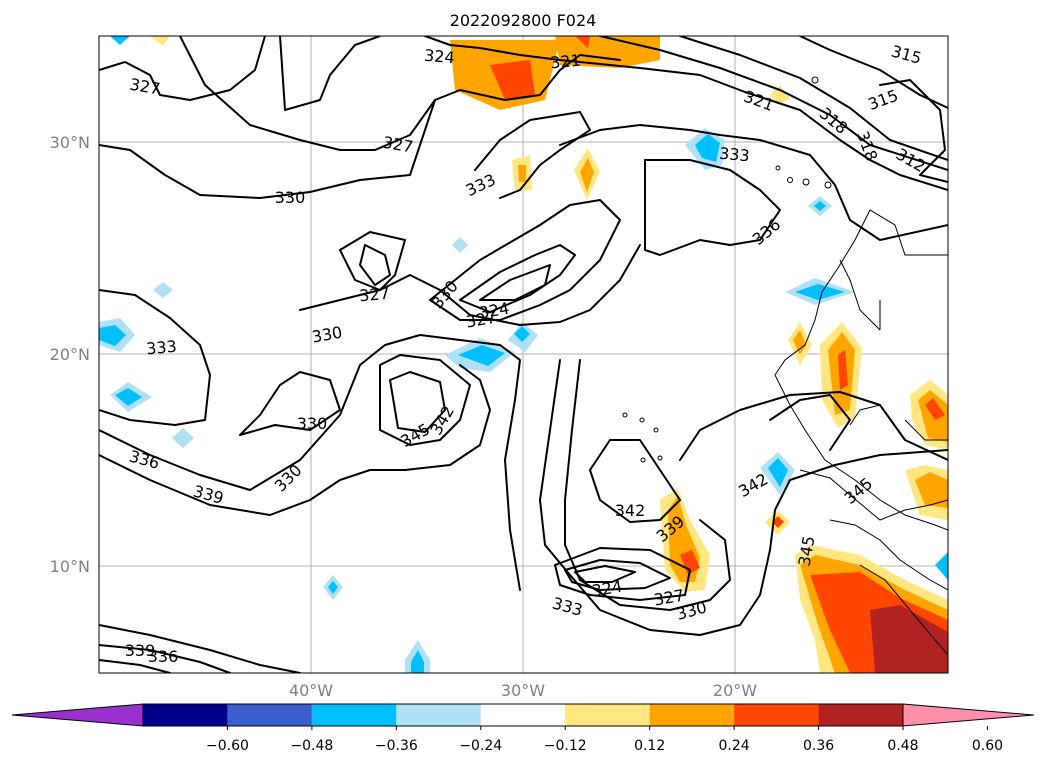 The height and width of the screenshot is (765, 1047). I want to click on west-africa-borders, so click(873, 562).